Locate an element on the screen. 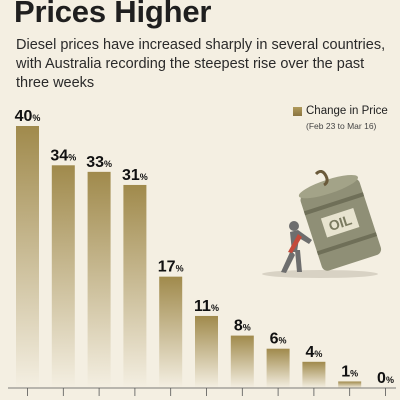 Image resolution: width=400 pixels, height=400 pixels. barrel-label: OIL is located at coordinates (341, 222).